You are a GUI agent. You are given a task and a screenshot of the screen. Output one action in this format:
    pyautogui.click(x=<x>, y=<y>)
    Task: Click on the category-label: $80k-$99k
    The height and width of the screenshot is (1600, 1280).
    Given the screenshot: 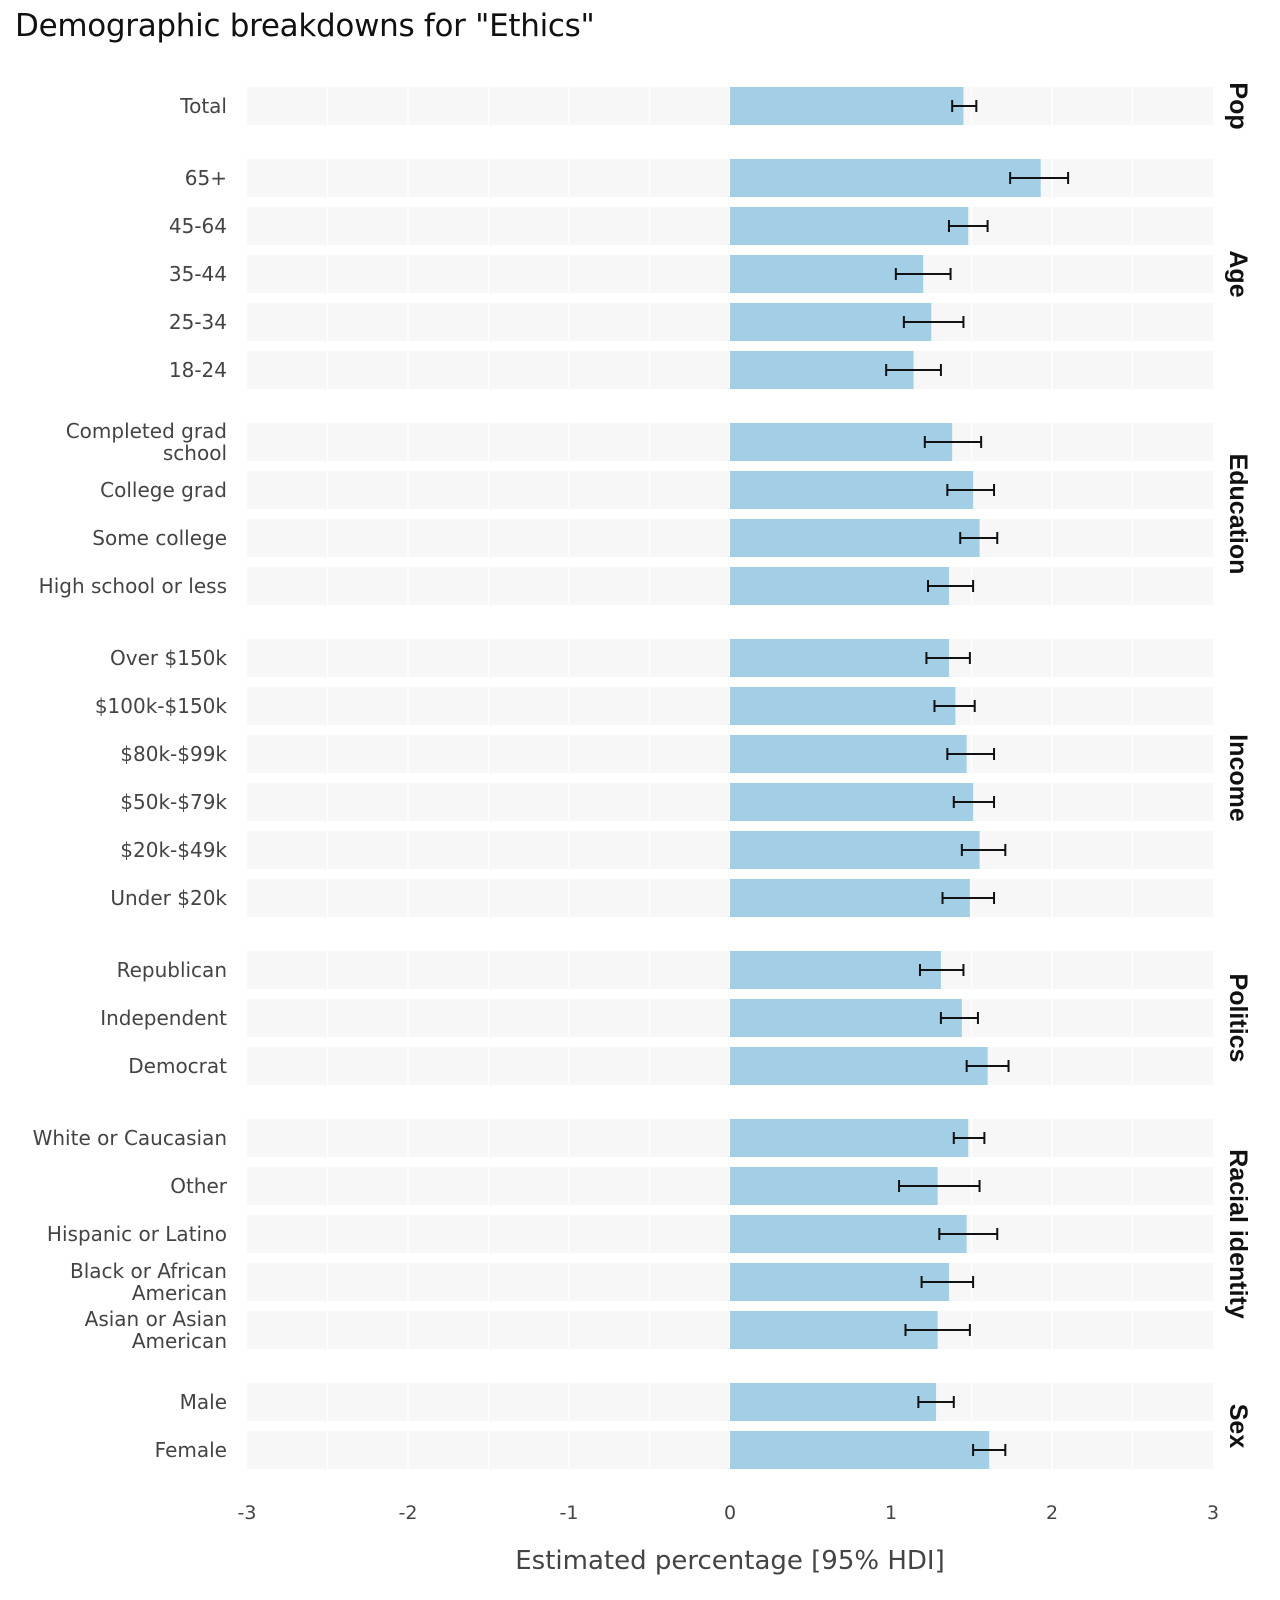 What is the action you would take?
    pyautogui.click(x=173, y=754)
    